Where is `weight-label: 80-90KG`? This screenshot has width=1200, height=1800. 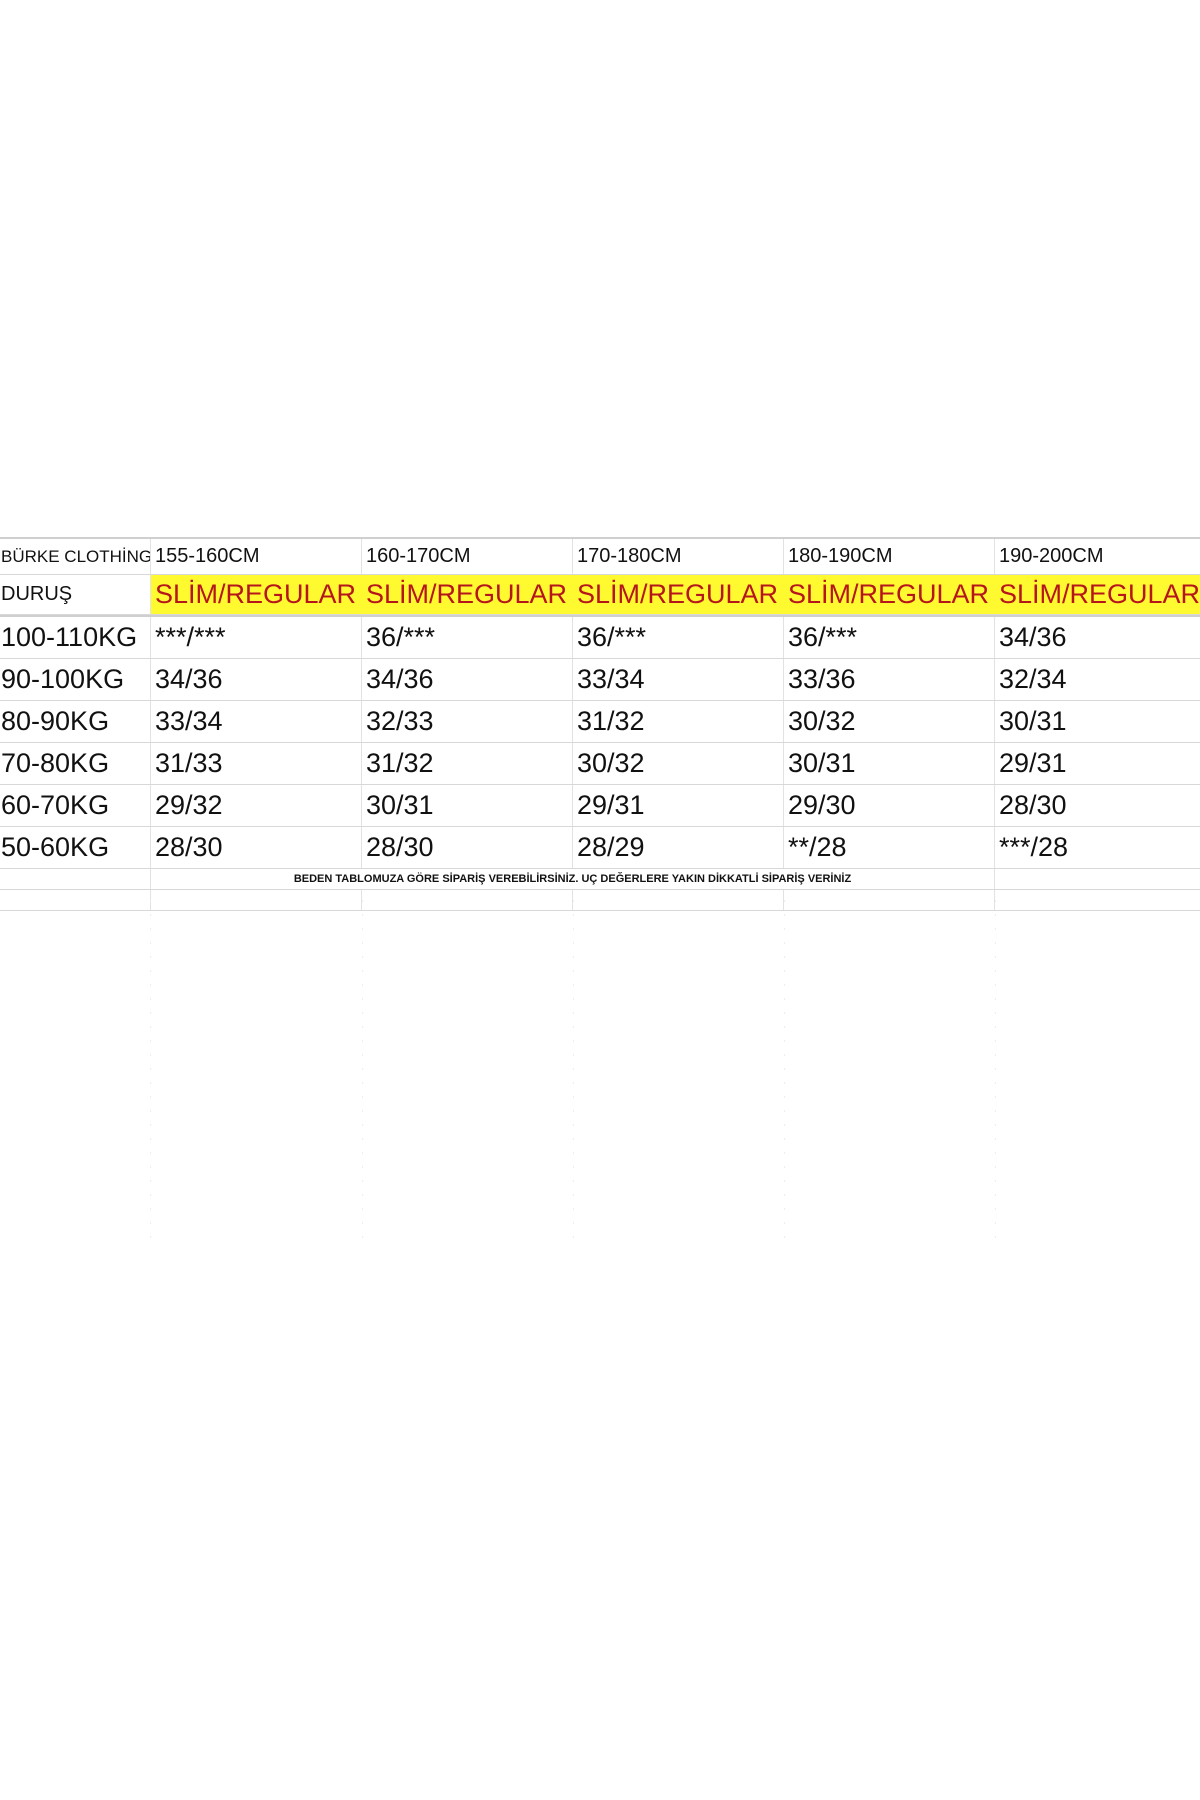 weight-label: 80-90KG is located at coordinates (75, 721).